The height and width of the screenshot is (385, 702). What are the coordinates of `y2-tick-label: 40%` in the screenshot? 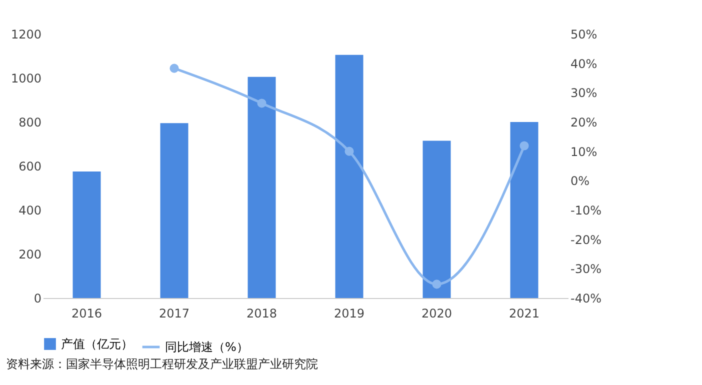 It's located at (584, 63).